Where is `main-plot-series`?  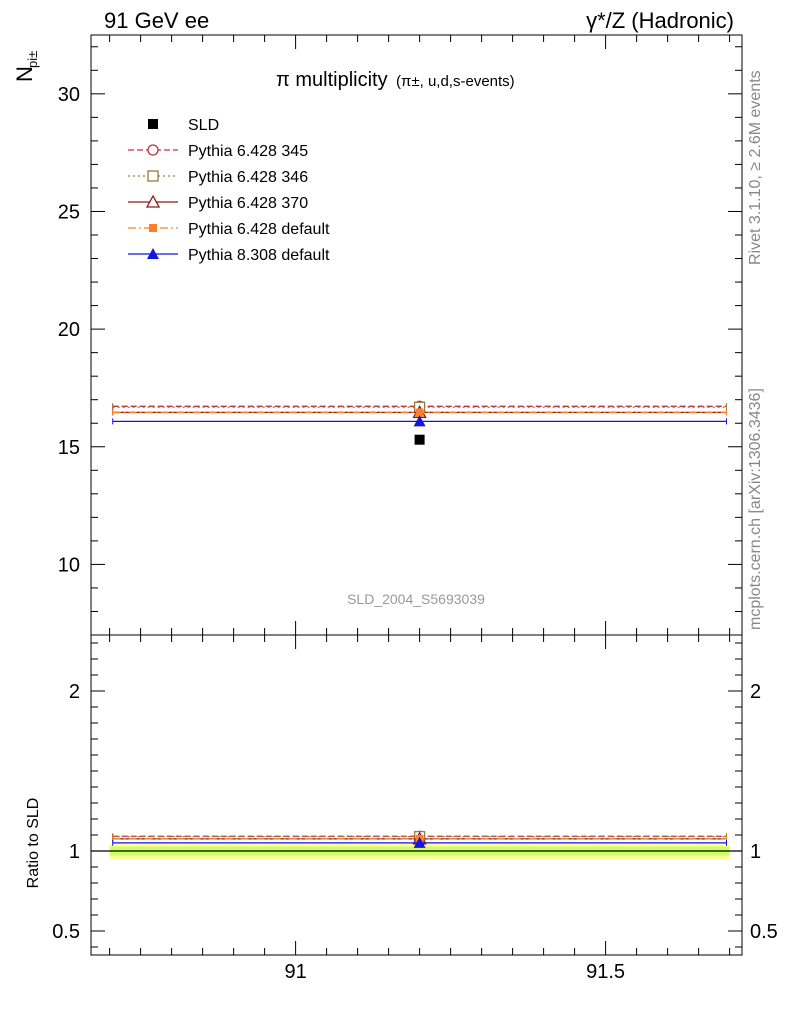 main-plot-series is located at coordinates (419, 413).